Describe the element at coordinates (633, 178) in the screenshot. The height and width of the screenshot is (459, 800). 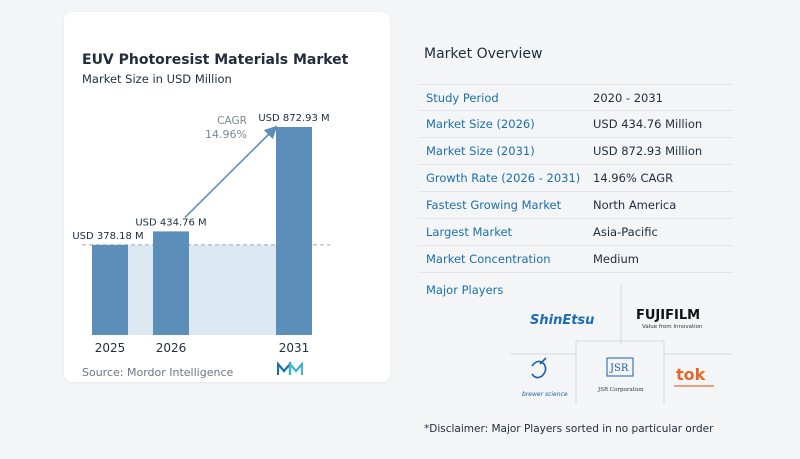
I see `row-value: 14.96% CAGR` at that location.